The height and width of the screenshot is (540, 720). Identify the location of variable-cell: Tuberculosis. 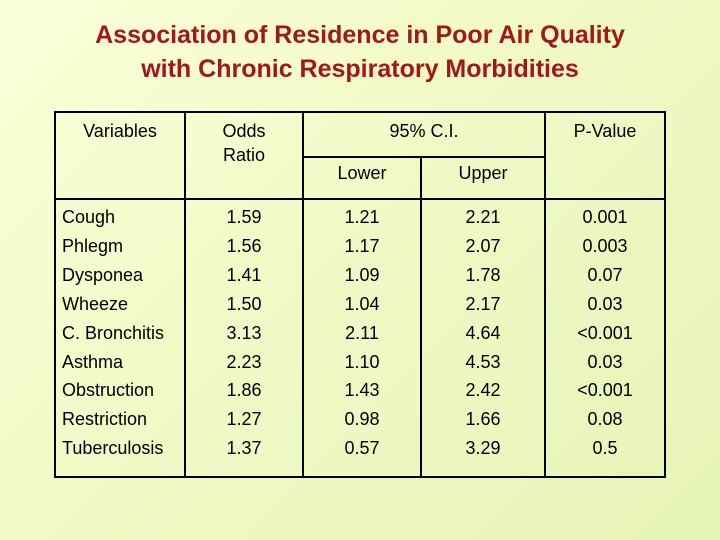
(113, 448).